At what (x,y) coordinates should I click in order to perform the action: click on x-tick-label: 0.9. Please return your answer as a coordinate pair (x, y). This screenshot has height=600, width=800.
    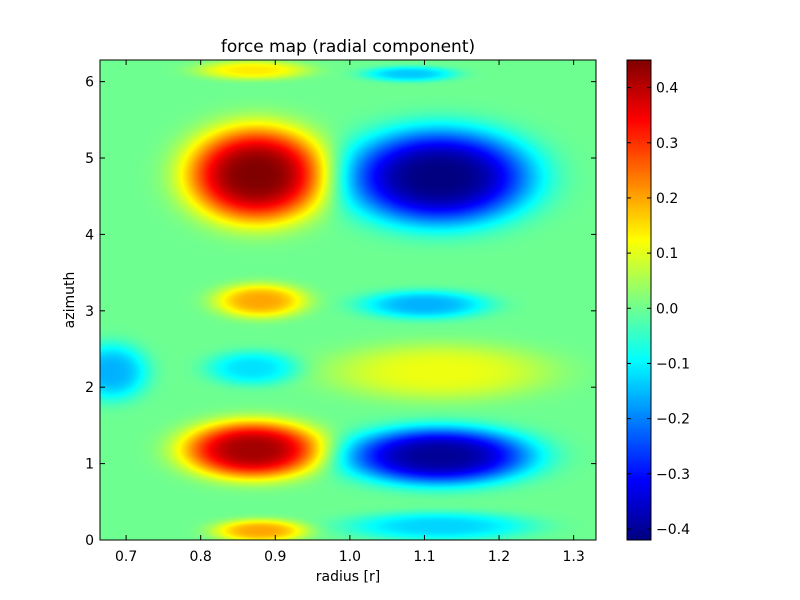
    Looking at the image, I should click on (275, 557).